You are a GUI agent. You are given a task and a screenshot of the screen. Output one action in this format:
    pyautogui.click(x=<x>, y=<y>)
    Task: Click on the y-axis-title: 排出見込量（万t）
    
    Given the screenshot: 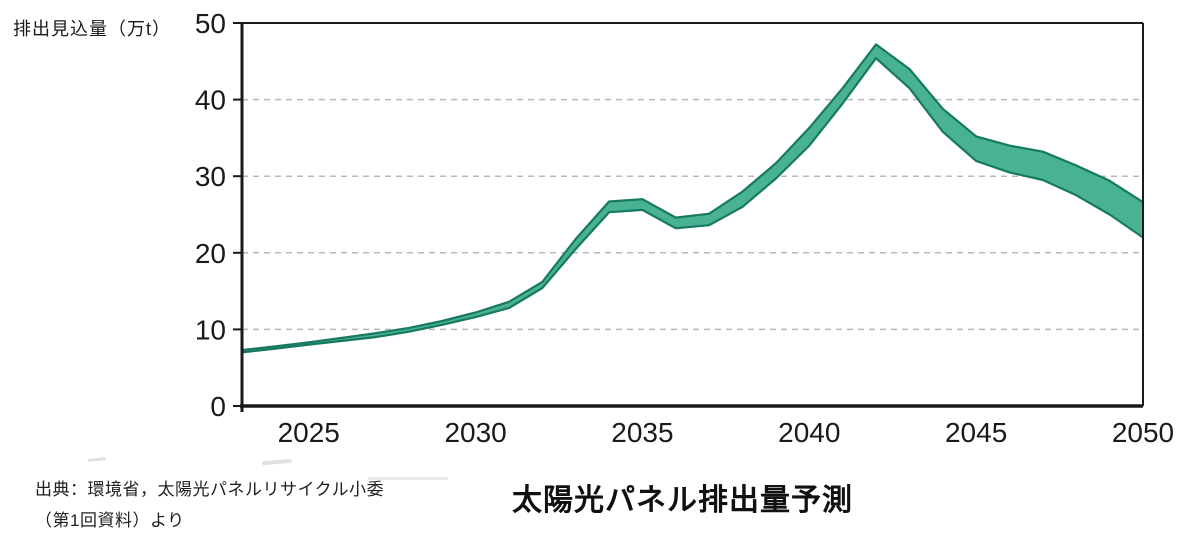 What is the action you would take?
    pyautogui.click(x=92, y=29)
    